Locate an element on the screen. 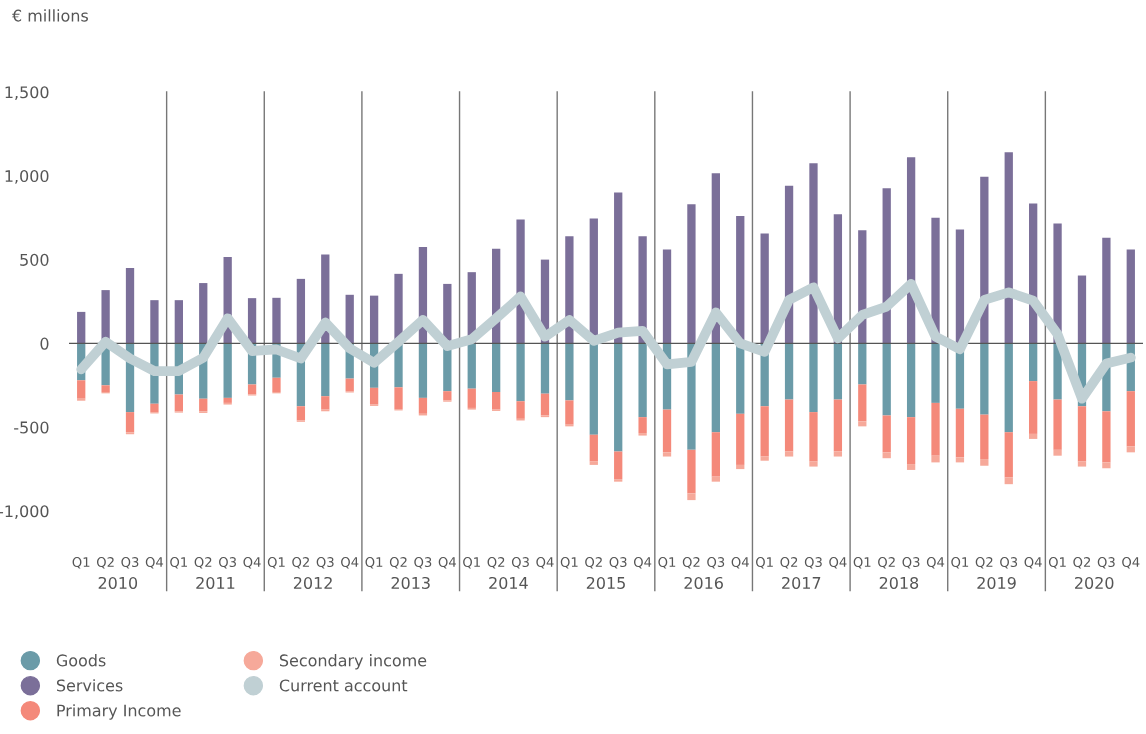 Image resolution: width=1146 pixels, height=734 pixels. text: 2020 is located at coordinates (1094, 582).